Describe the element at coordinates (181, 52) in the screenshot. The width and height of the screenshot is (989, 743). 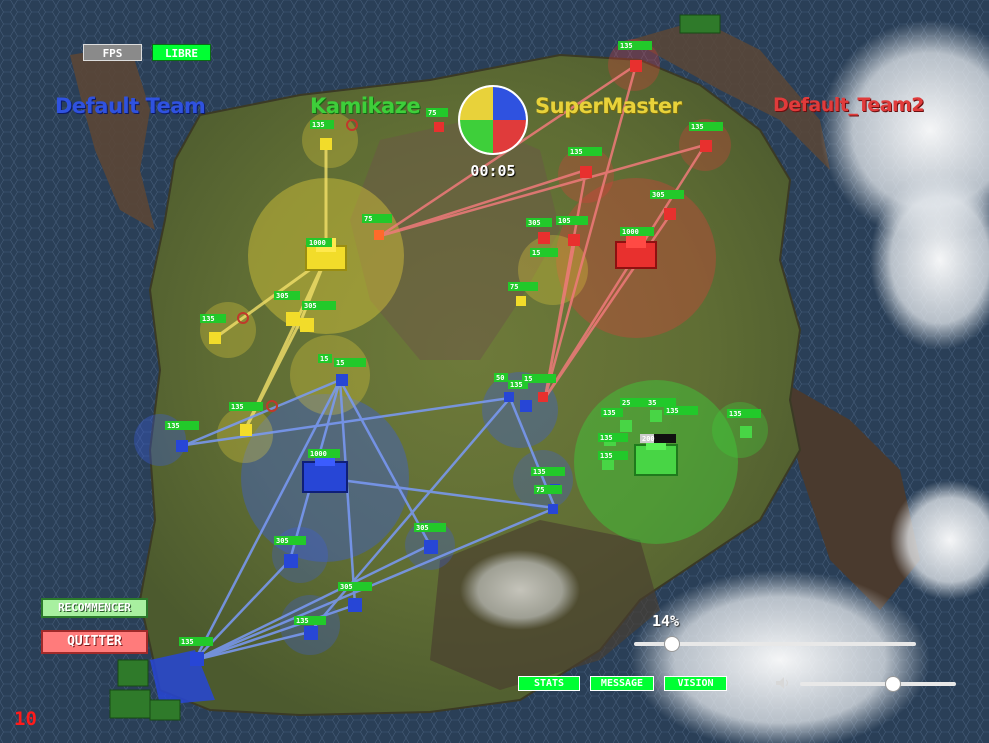
I see `libre-button: LIBRE` at that location.